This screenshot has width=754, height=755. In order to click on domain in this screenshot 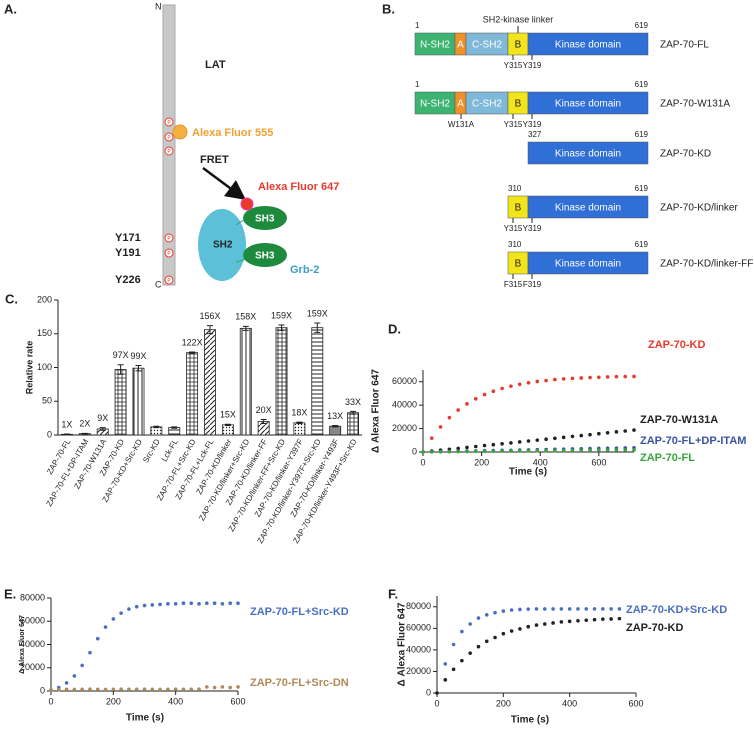, I will do `click(588, 44)`.